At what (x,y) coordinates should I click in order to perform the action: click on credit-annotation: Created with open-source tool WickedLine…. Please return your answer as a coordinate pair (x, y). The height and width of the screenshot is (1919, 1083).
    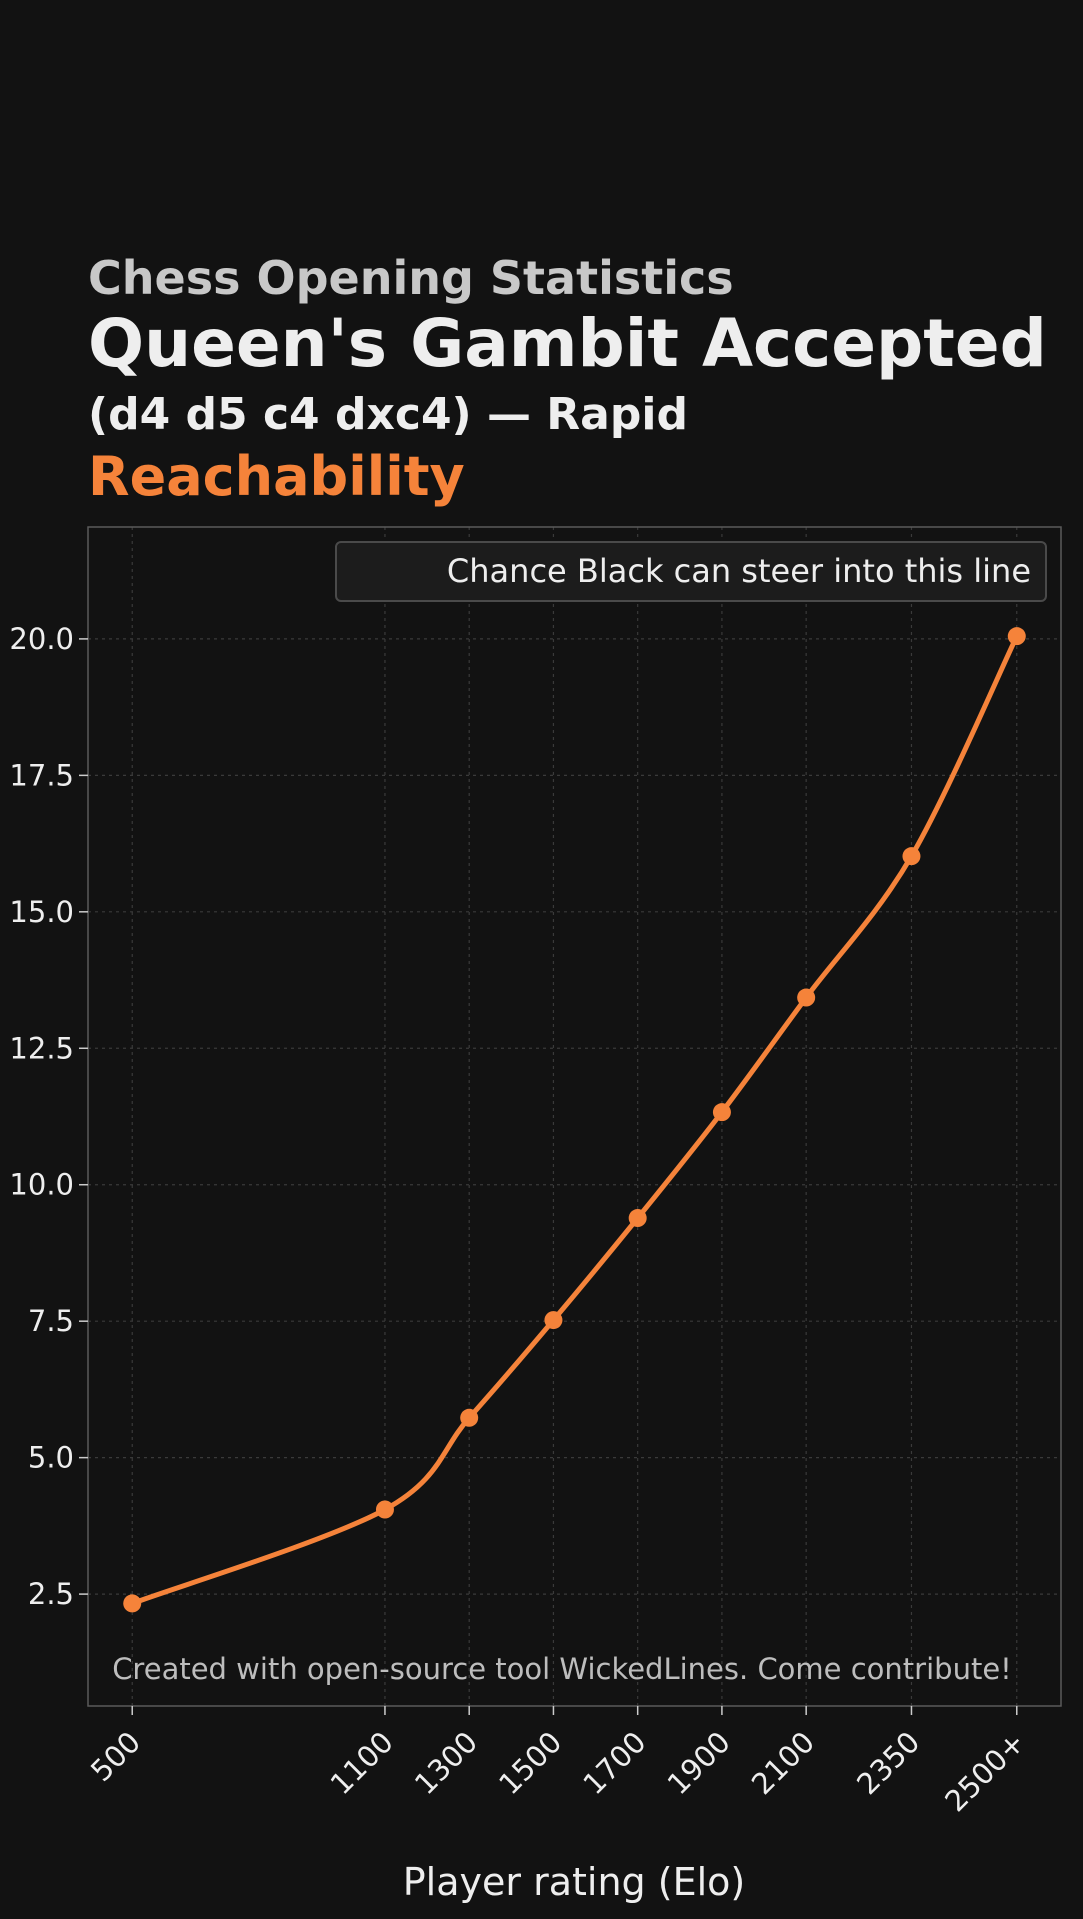
    Looking at the image, I should click on (562, 1669).